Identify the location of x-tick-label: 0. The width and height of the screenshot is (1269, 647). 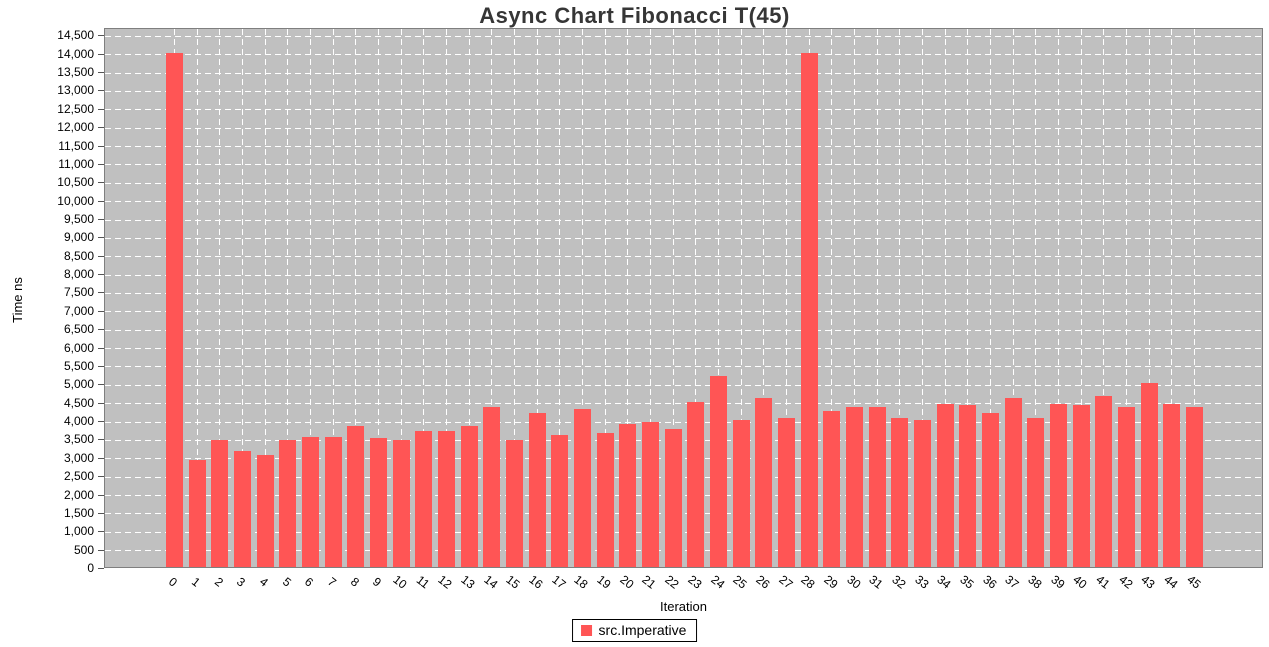
(173, 582).